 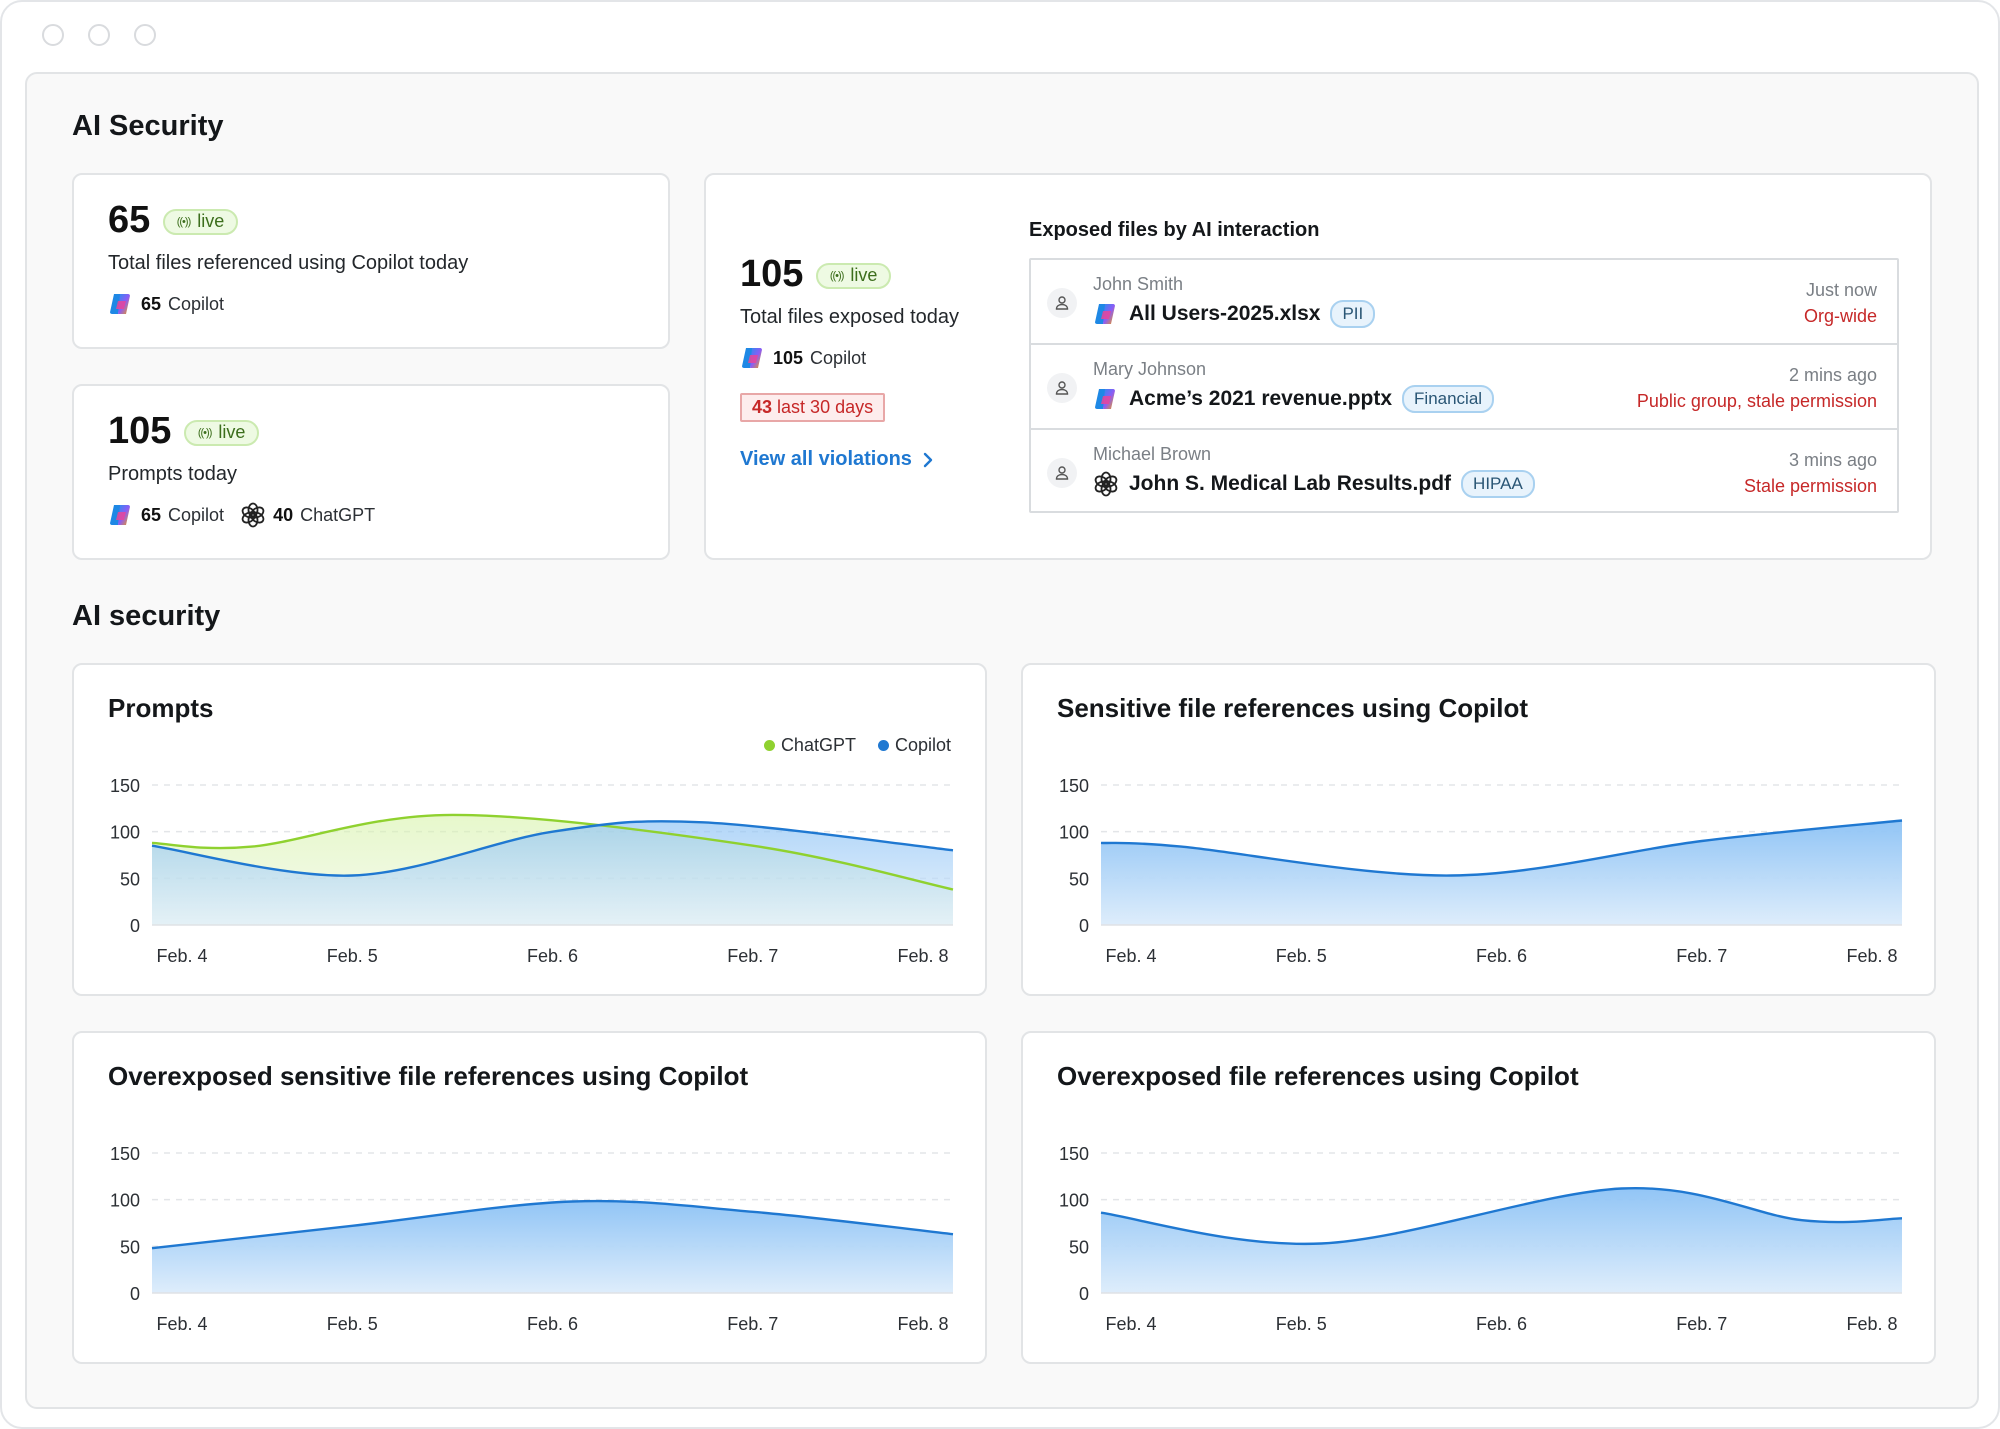 I want to click on series-area, so click(x=552, y=1247).